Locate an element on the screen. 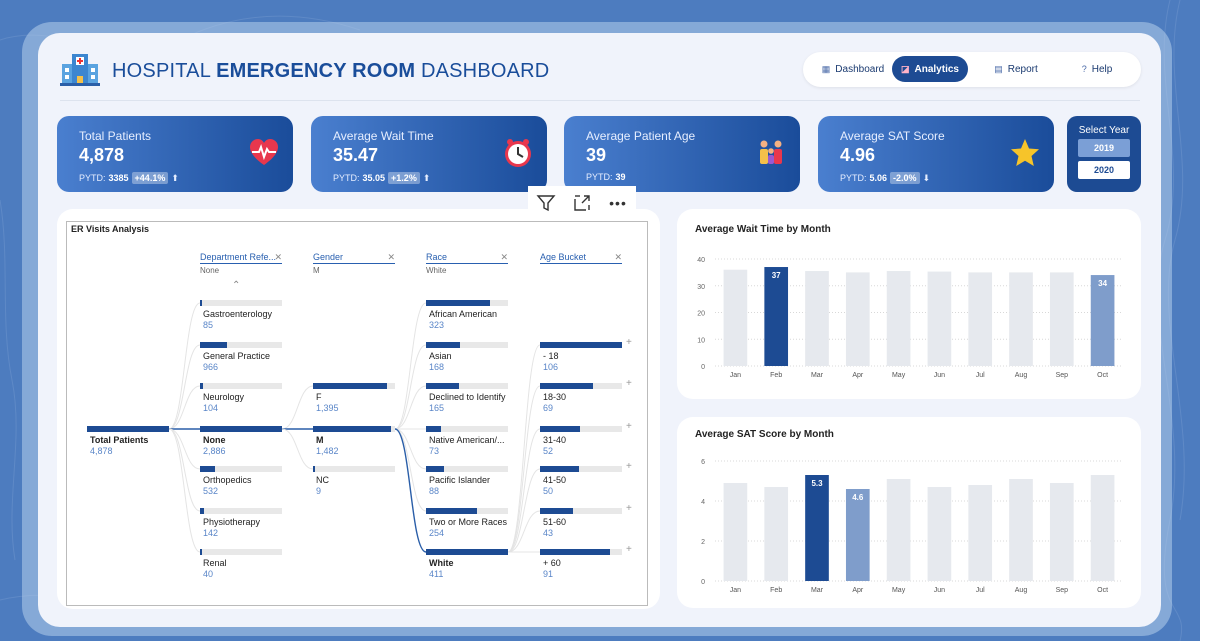 The height and width of the screenshot is (641, 1224). filter-icon is located at coordinates (546, 203).